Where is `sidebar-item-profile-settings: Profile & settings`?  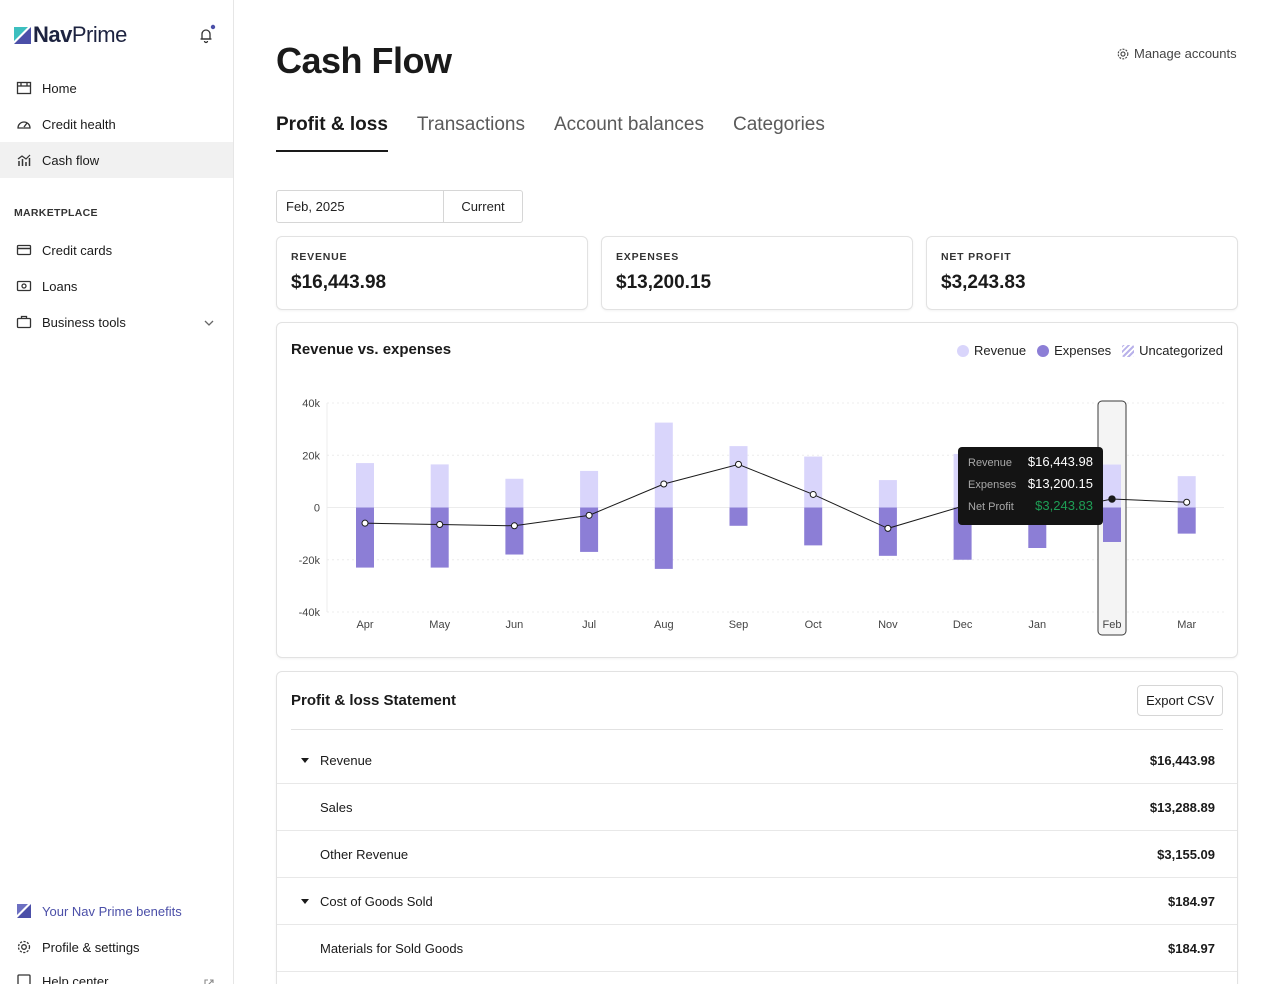 sidebar-item-profile-settings: Profile & settings is located at coordinates (116, 947).